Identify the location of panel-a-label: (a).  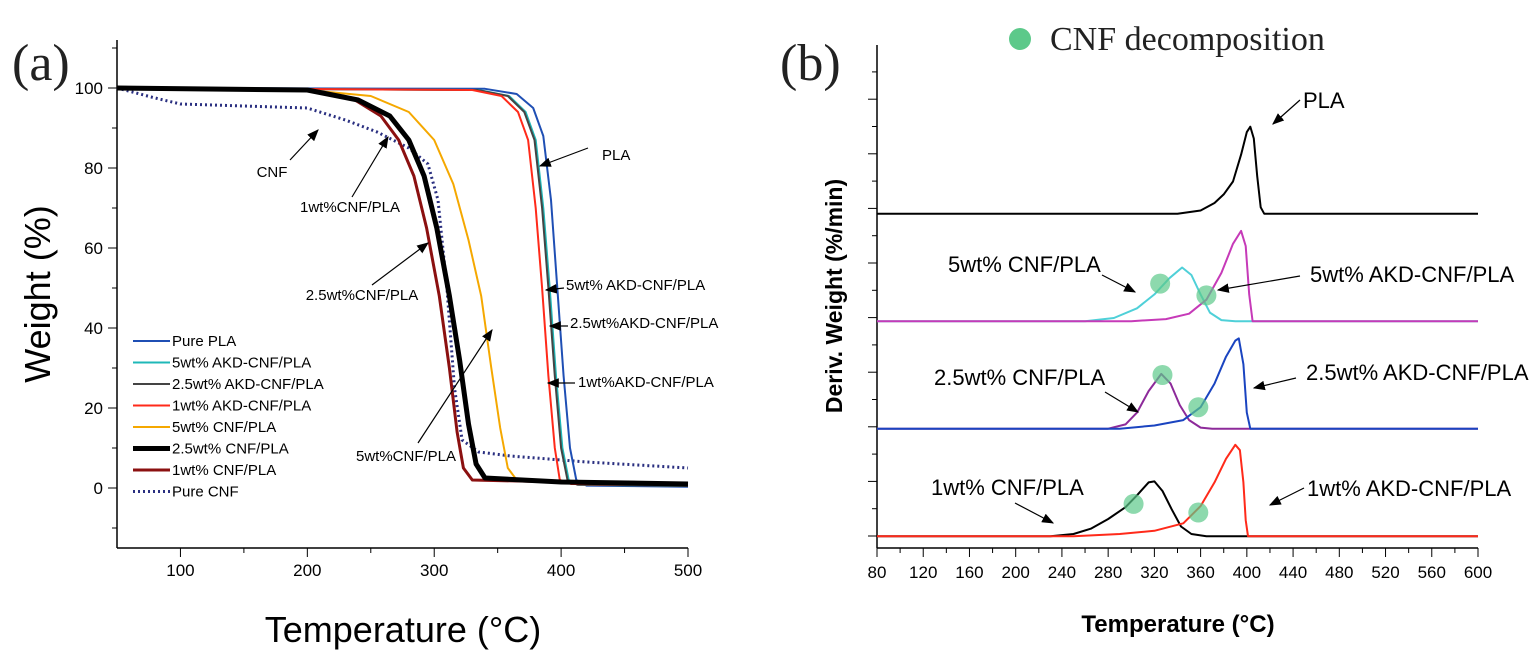
(41, 63).